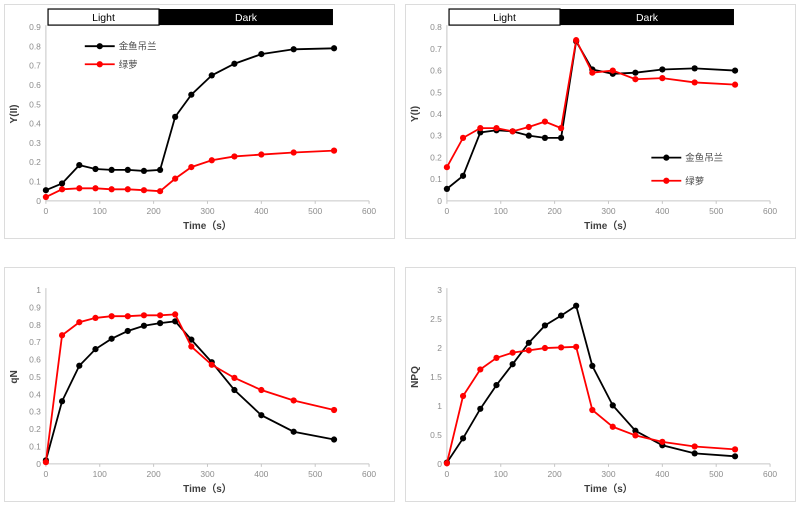  Describe the element at coordinates (35, 377) in the screenshot. I see `y-tick-label: 0.5` at that location.